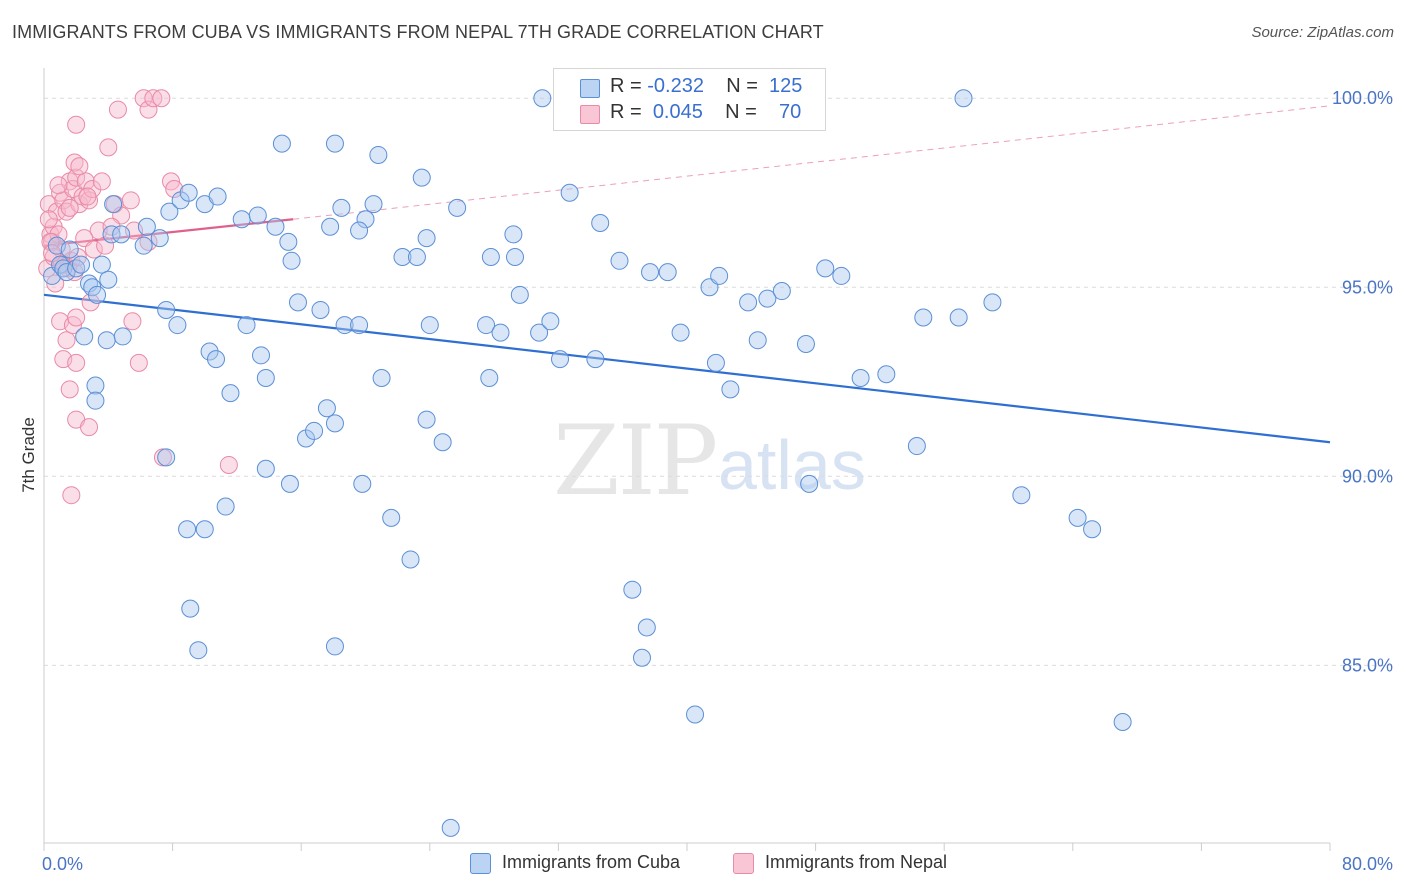 This screenshot has height=892, width=1406. What do you see at coordinates (168, 232) in the screenshot?
I see `nepal-trend-line` at bounding box center [168, 232].